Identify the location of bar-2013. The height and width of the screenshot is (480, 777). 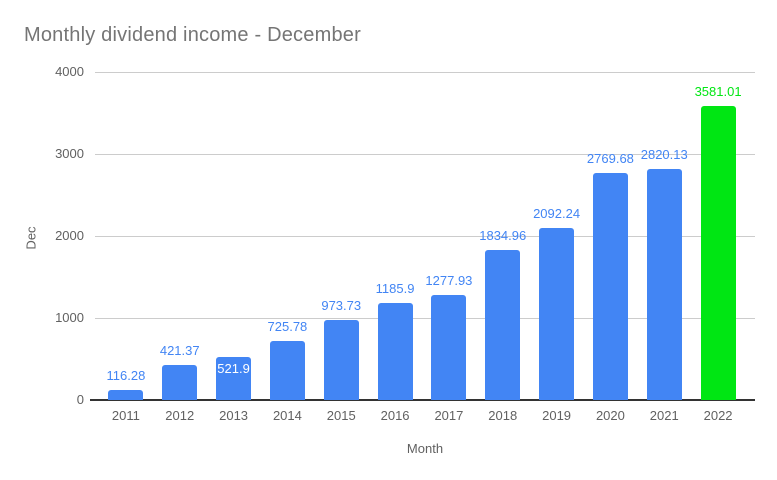
(234, 378).